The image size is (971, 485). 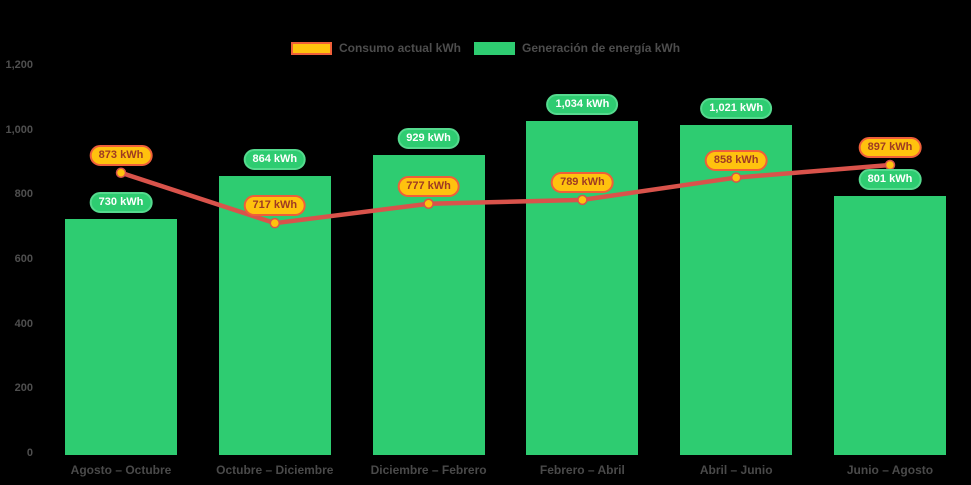 I want to click on generacion-value-badge: 730 kWh, so click(x=121, y=202).